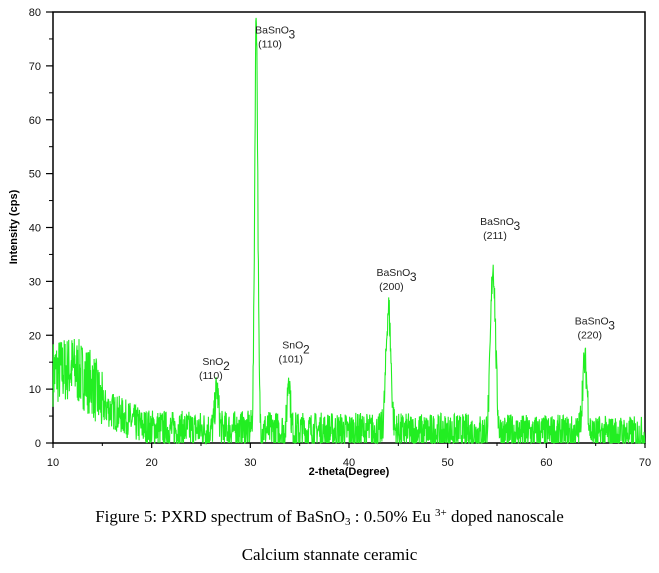 The width and height of the screenshot is (659, 573). Describe the element at coordinates (396, 280) in the screenshot. I see `peak-annotation: BaSnO 3 (200)` at that location.